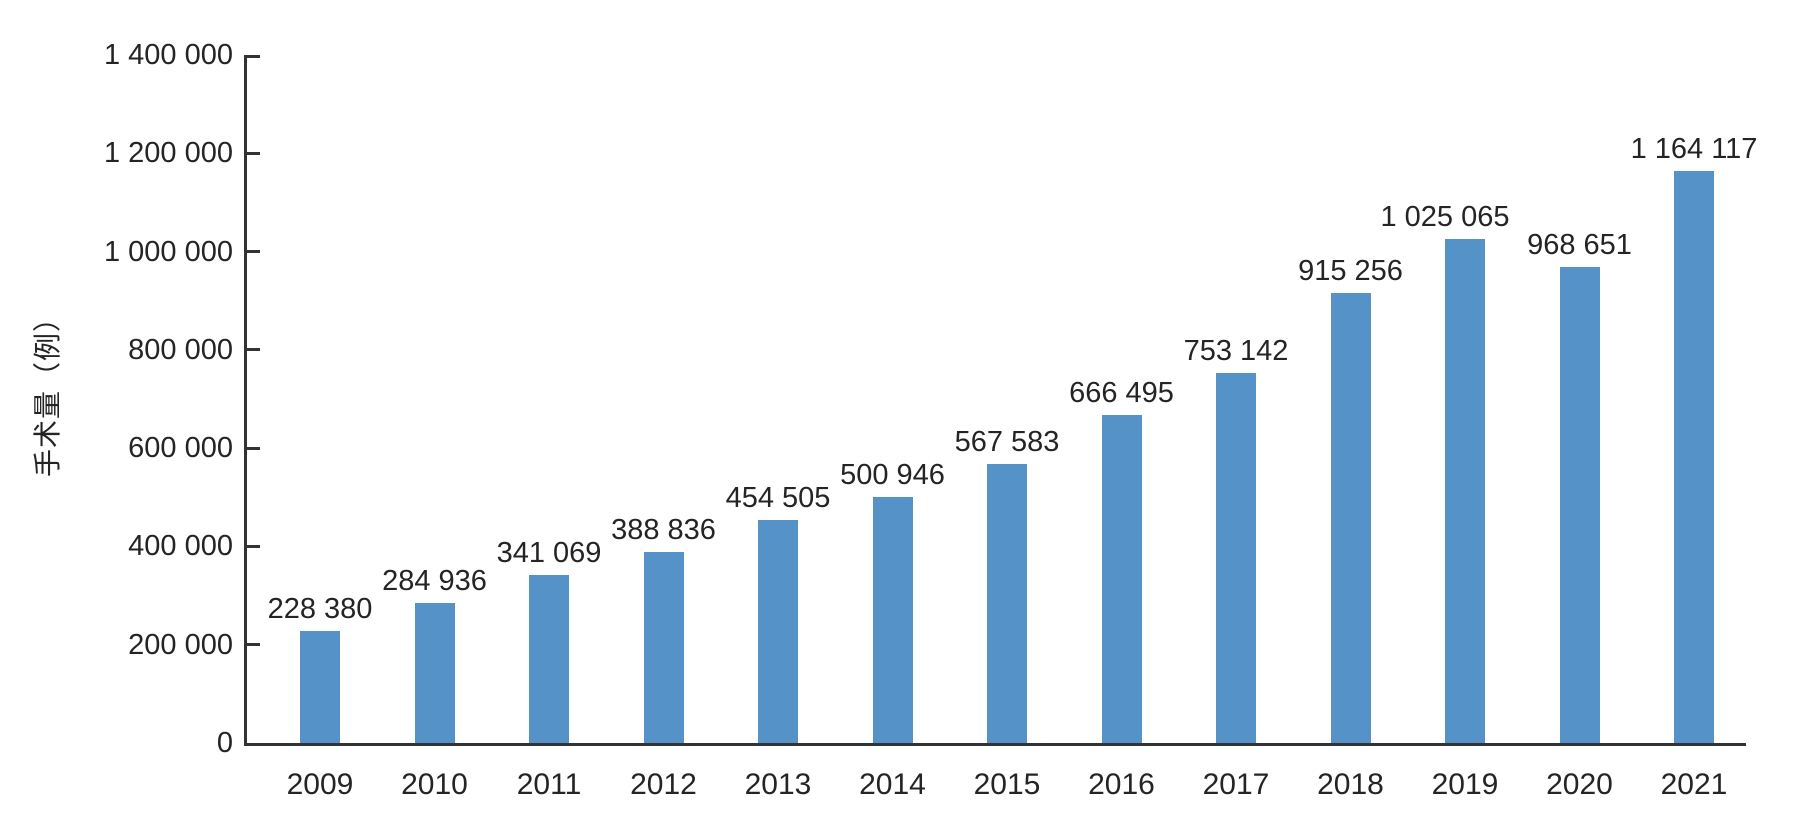 The width and height of the screenshot is (1810, 826). What do you see at coordinates (549, 784) in the screenshot?
I see `x-tick-label-2011: 2011` at bounding box center [549, 784].